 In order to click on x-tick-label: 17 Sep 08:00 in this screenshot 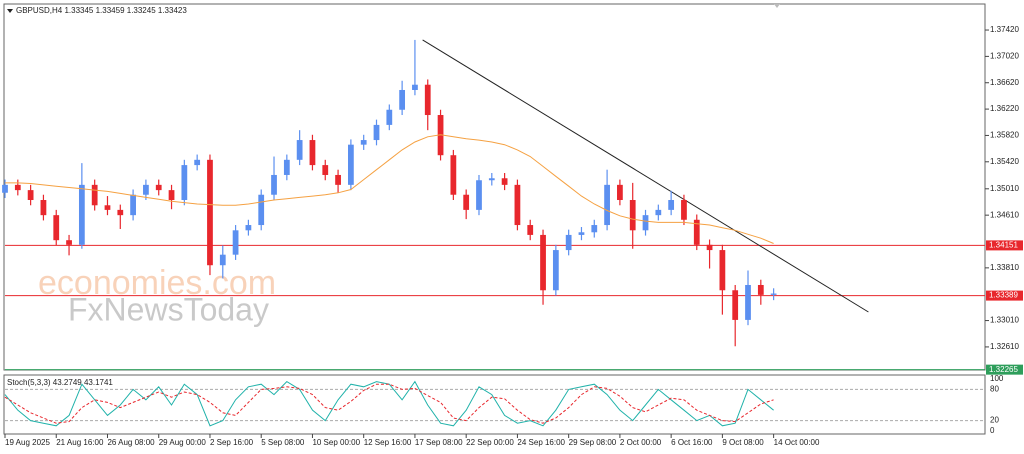, I will do `click(439, 442)`.